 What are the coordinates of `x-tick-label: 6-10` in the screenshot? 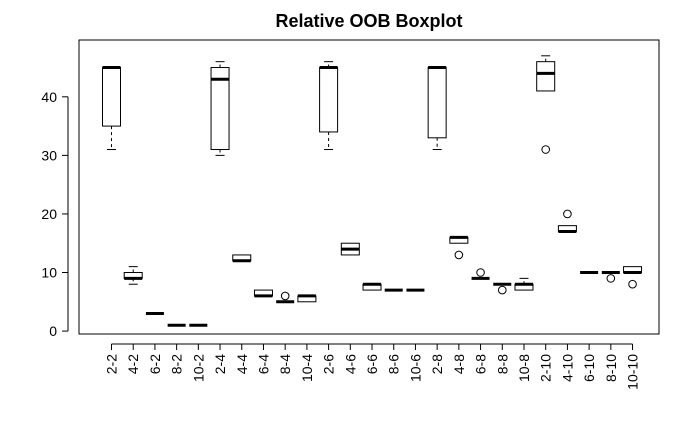 It's located at (589, 368).